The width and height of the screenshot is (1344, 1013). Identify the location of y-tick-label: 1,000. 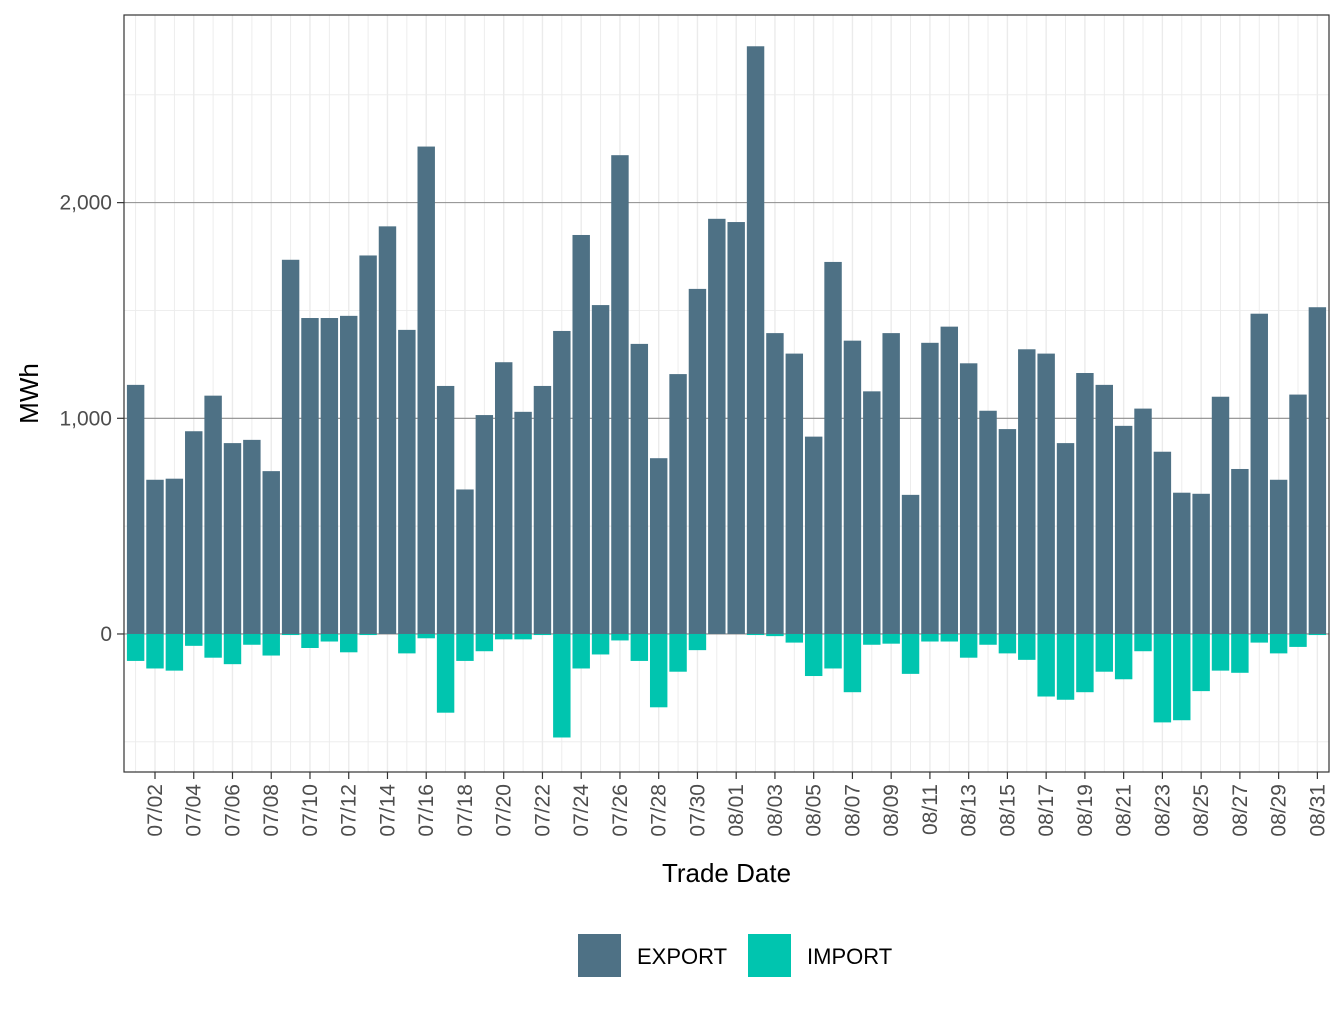
(85, 418).